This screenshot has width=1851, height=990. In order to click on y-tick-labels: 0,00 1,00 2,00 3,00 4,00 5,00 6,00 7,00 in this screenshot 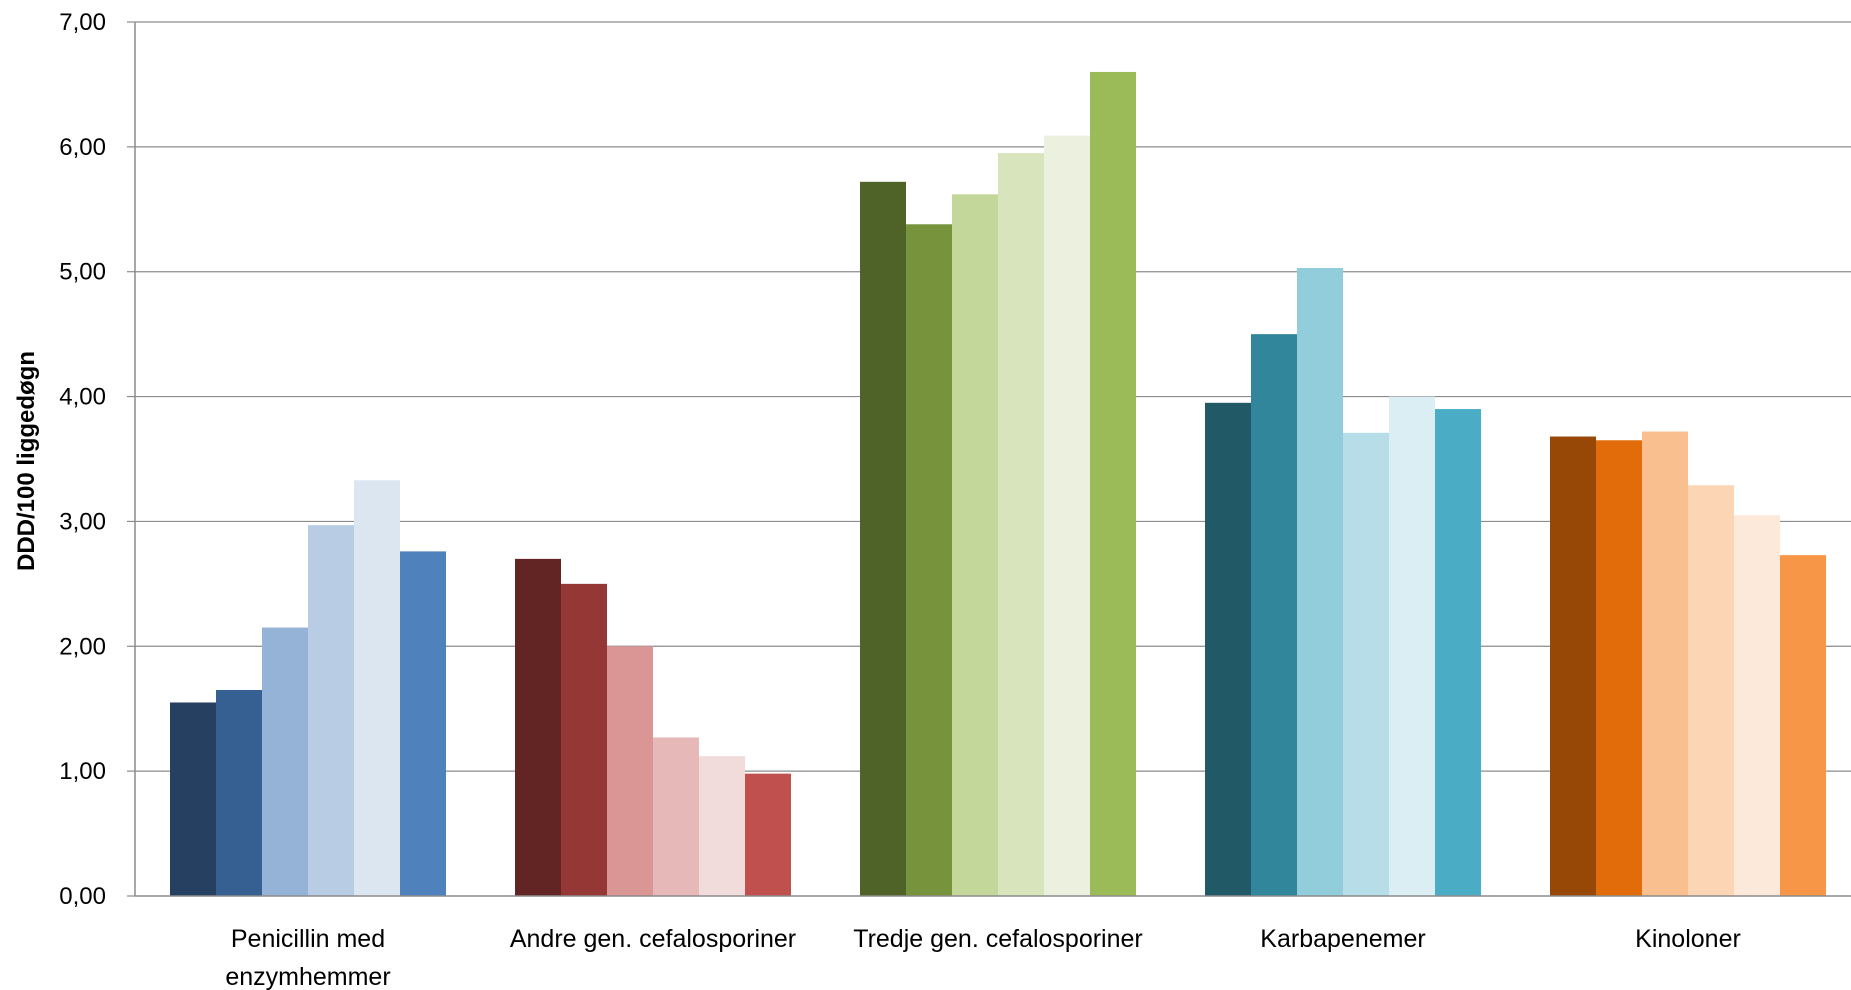, I will do `click(82, 459)`.